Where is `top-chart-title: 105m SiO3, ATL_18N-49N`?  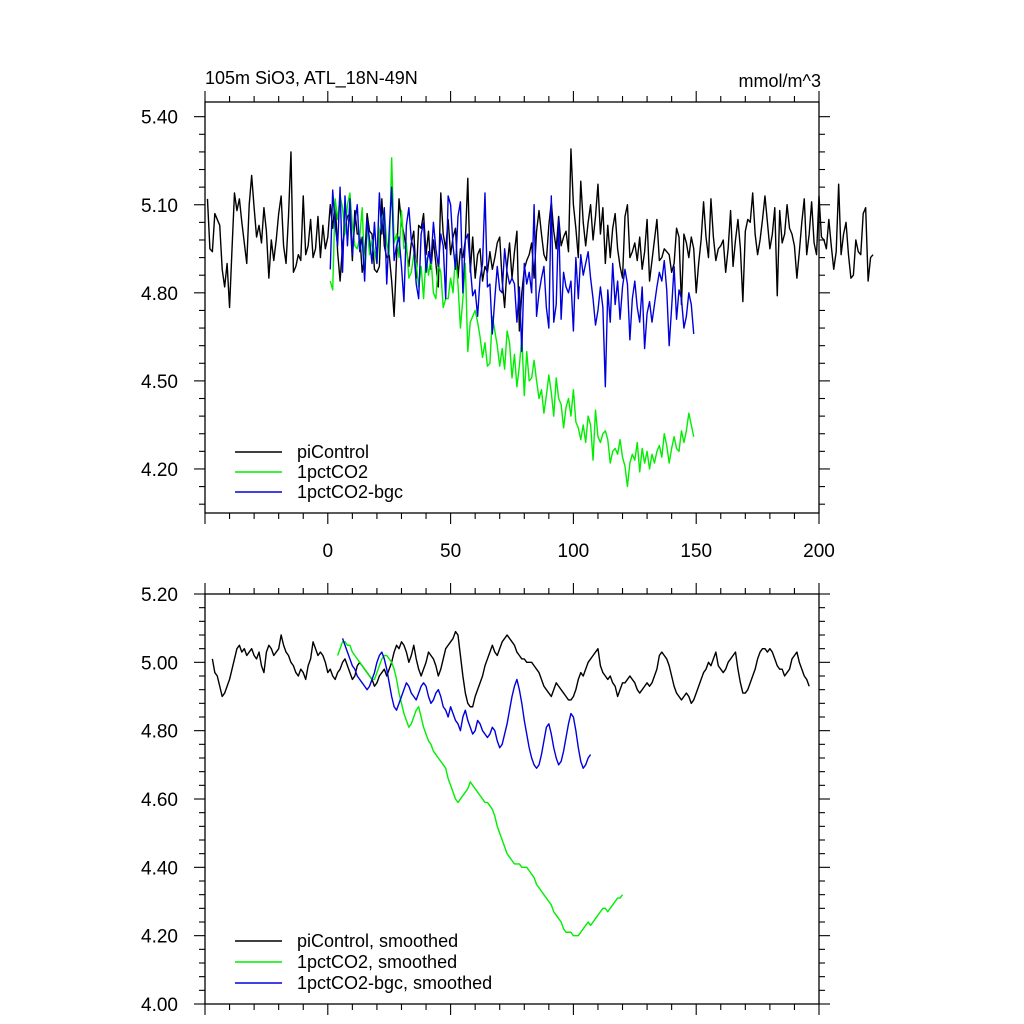
top-chart-title: 105m SiO3, ATL_18N-49N is located at coordinates (311, 78).